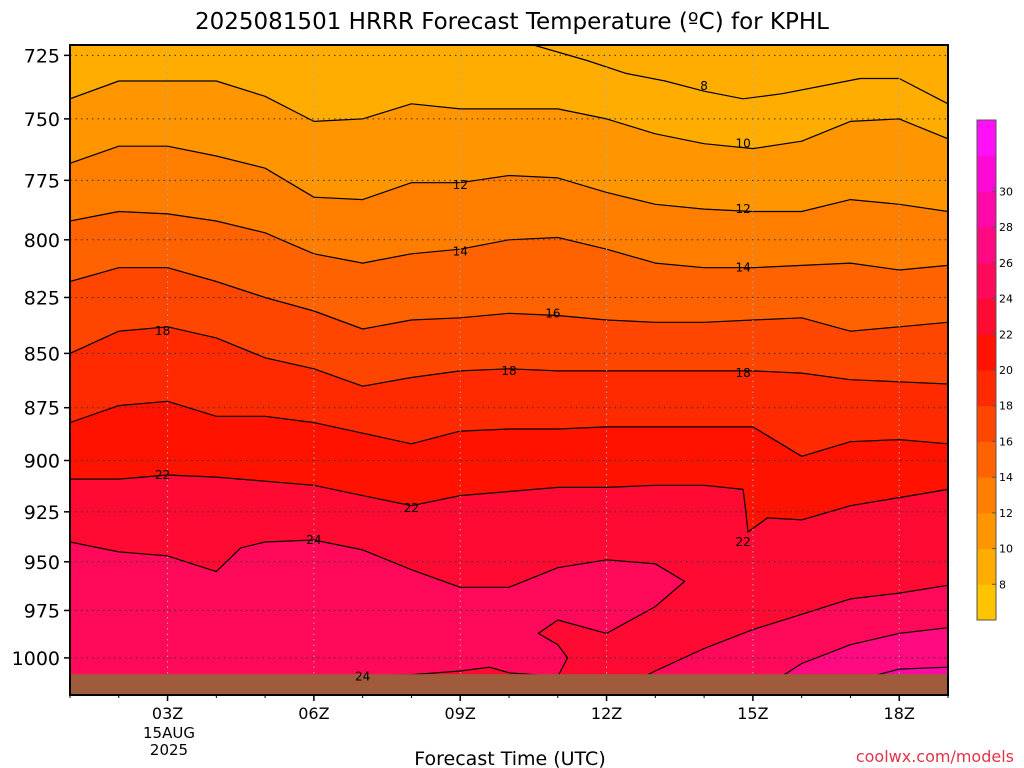 The image size is (1024, 768). I want to click on colorbar-tick-label: 26, so click(1006, 263).